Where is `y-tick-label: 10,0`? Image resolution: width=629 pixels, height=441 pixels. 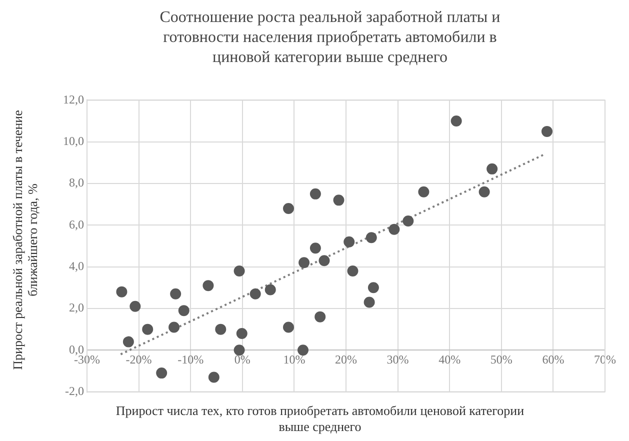
y-tick-label: 10,0 is located at coordinates (73, 141).